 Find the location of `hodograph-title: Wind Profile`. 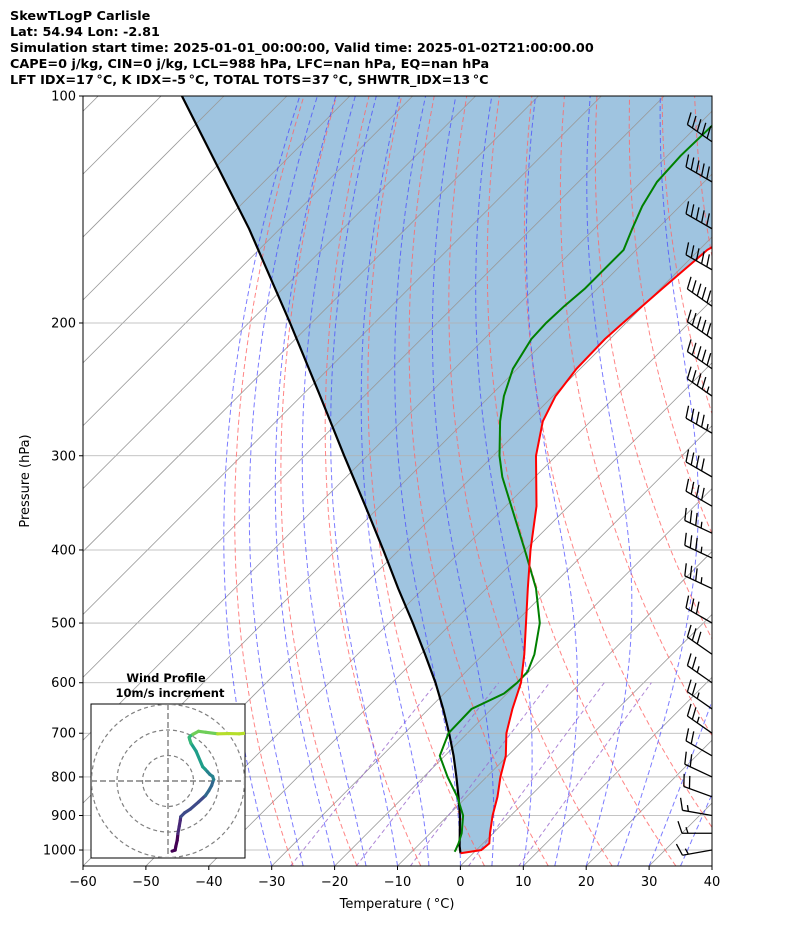

hodograph-title: Wind Profile is located at coordinates (166, 678).